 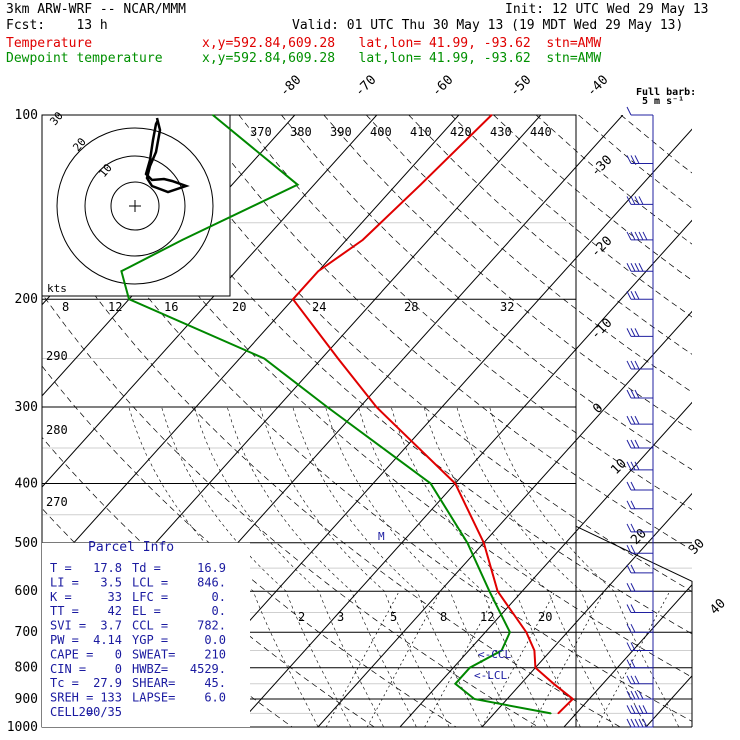 I want to click on parcel-value: 27.9, so click(x=107, y=683).